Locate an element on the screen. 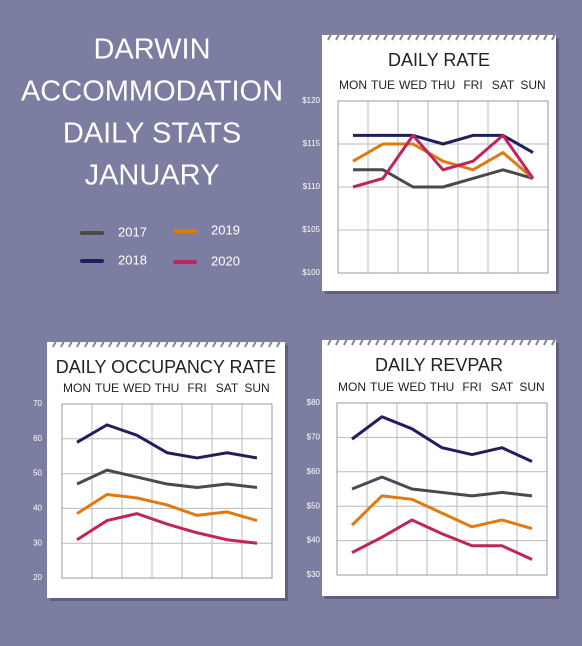 This screenshot has height=646, width=582. title-line: DARWIN is located at coordinates (151, 50).